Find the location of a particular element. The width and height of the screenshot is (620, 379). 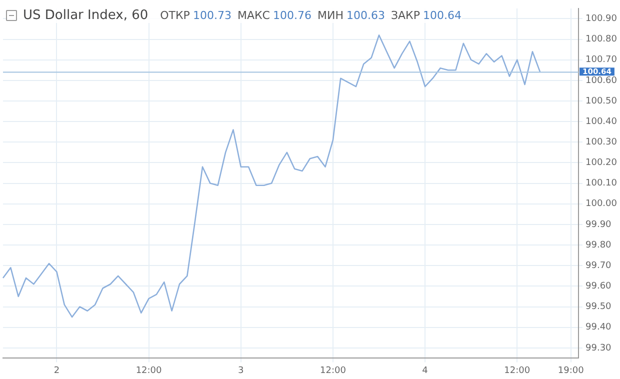

y-tick-label: 99.70 is located at coordinates (599, 265).